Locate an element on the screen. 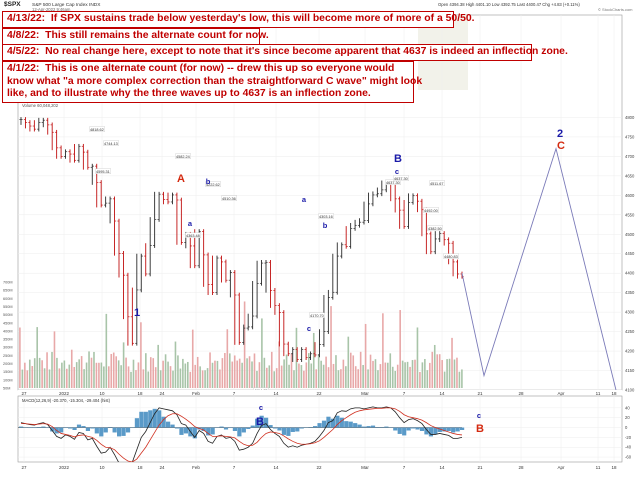 This screenshot has height=478, width=640. wave-label: b is located at coordinates (208, 181).